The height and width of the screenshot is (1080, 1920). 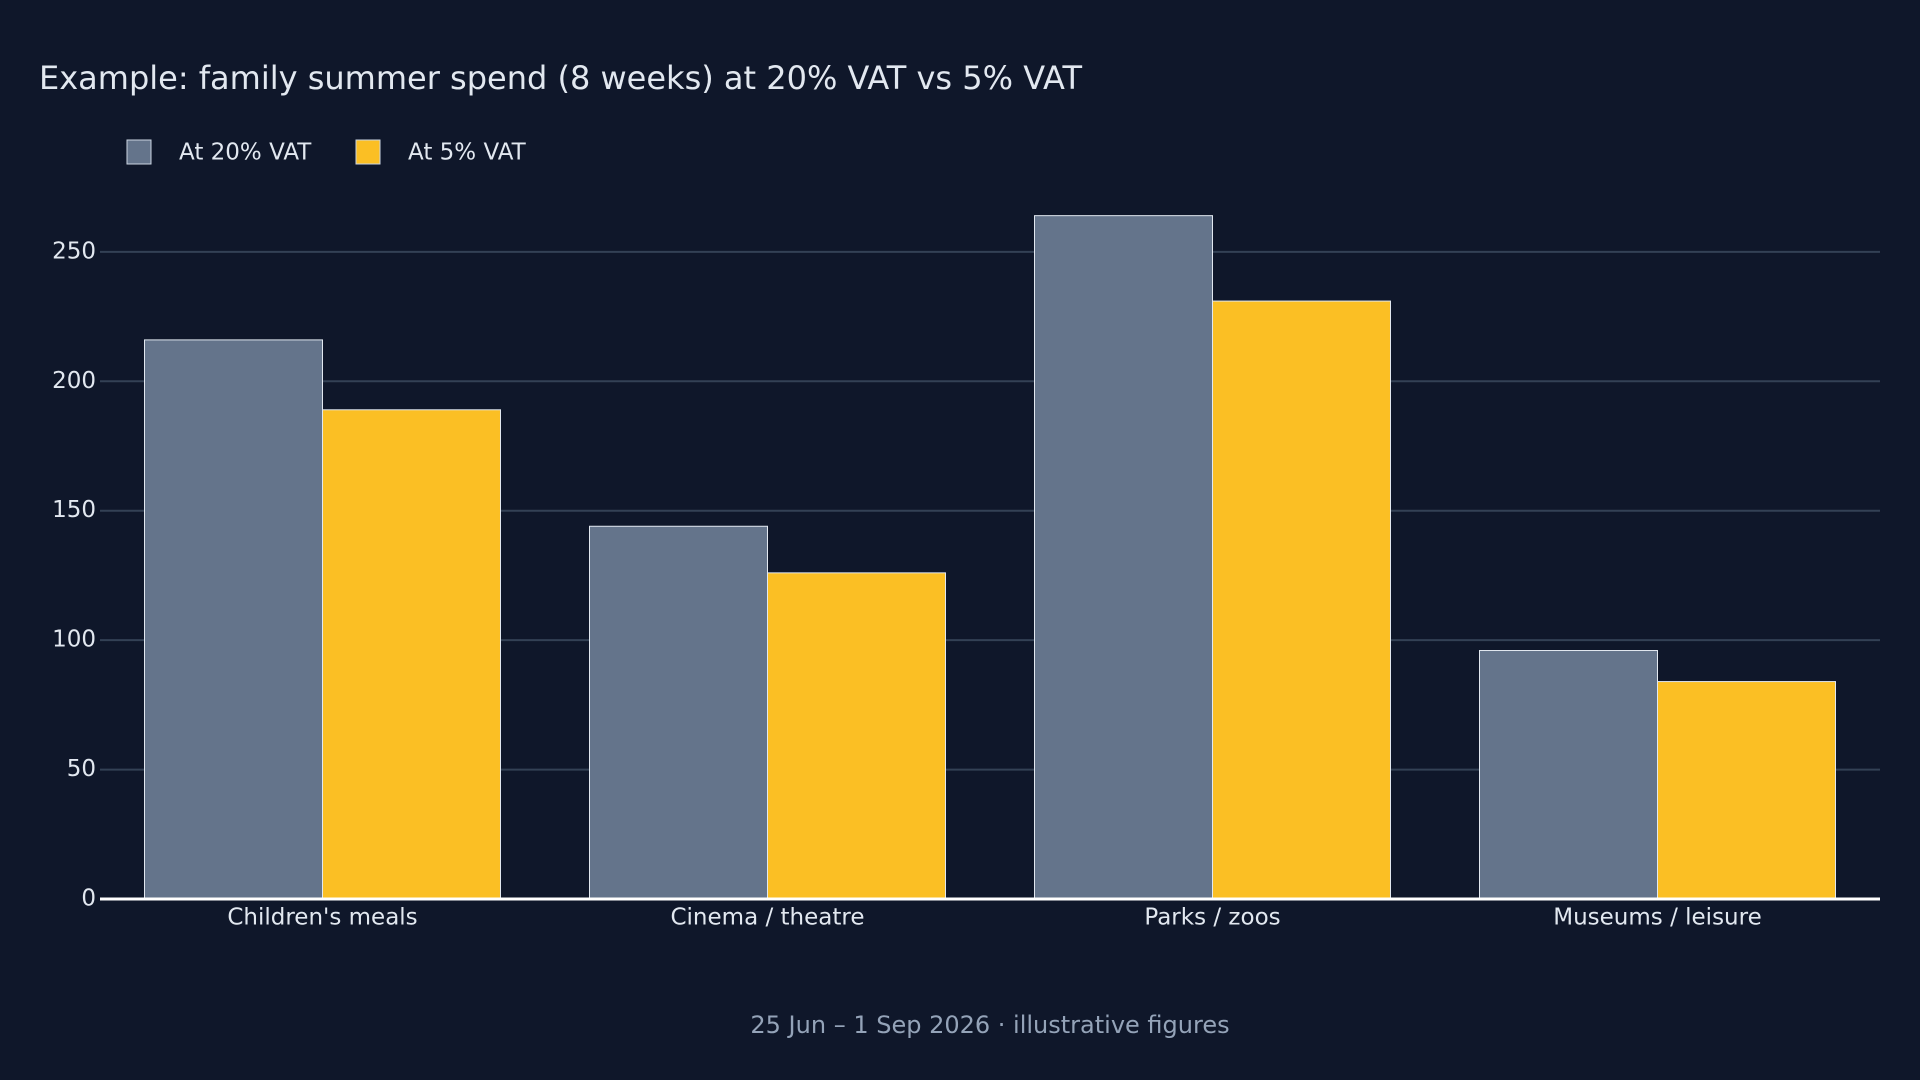 I want to click on y-tick-label: 0, so click(x=88, y=899).